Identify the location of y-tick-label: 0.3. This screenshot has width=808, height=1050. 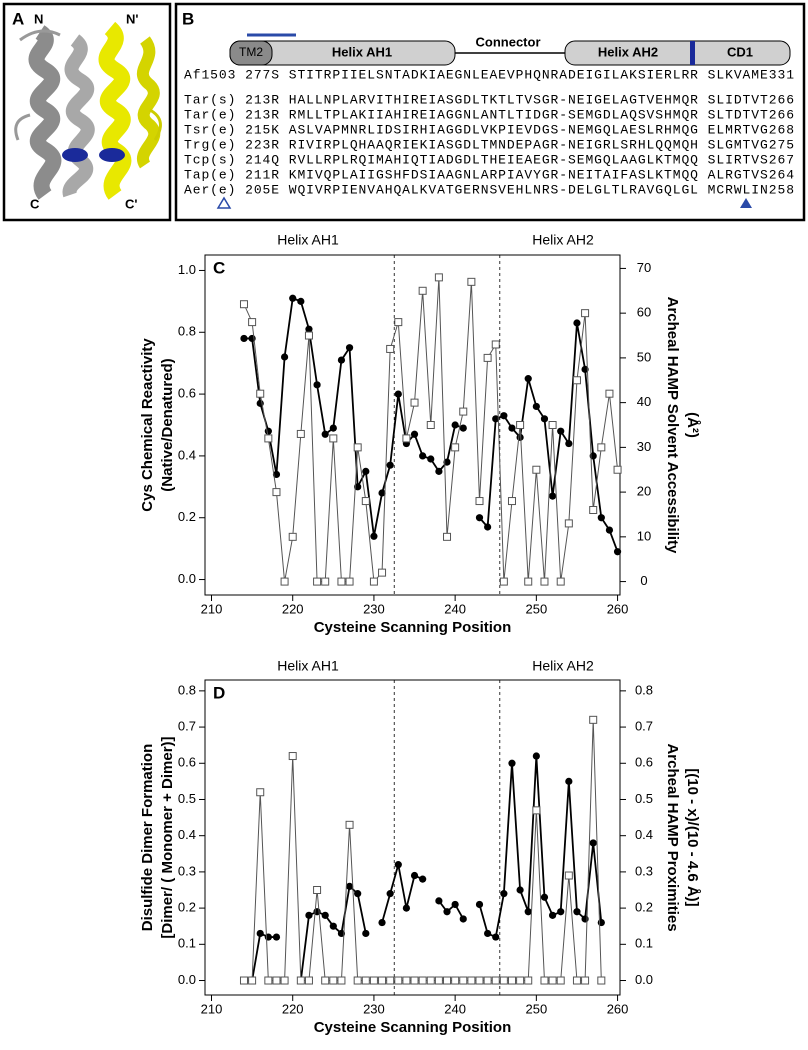
(187, 870).